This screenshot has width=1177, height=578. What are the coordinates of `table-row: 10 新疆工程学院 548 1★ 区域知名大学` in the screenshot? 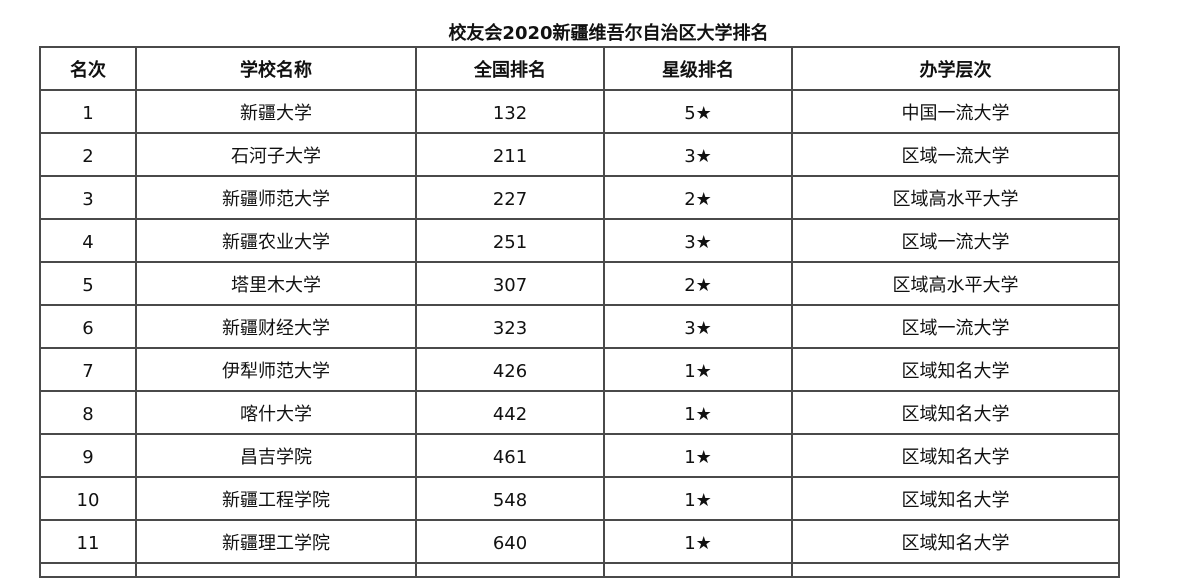 It's located at (579, 498).